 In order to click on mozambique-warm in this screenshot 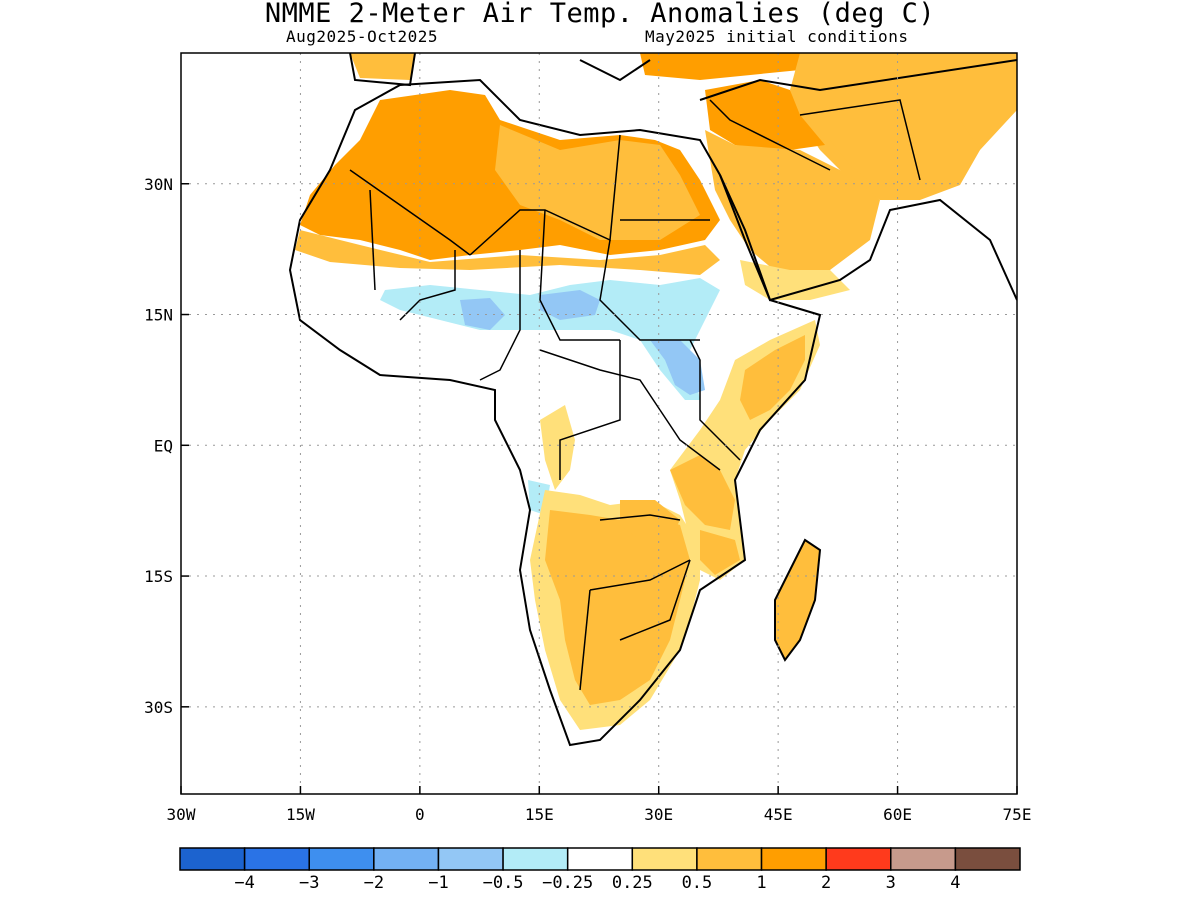, I will do `click(720, 552)`.